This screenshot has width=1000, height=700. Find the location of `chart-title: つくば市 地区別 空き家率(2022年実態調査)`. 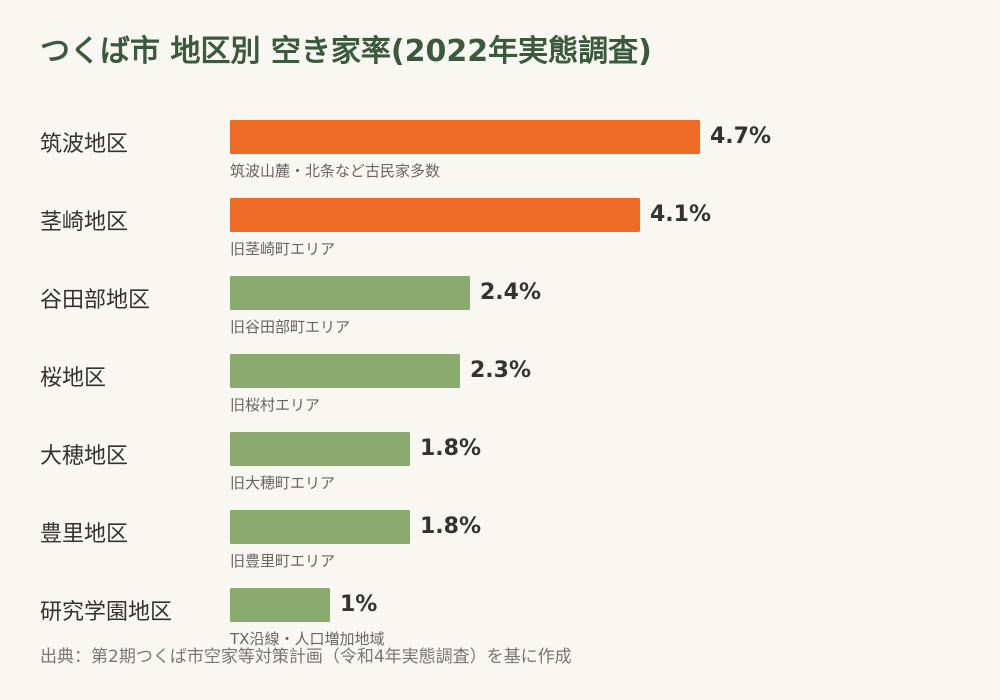

chart-title: つくば市 地区別 空き家率(2022年実態調査) is located at coordinates (346, 51).